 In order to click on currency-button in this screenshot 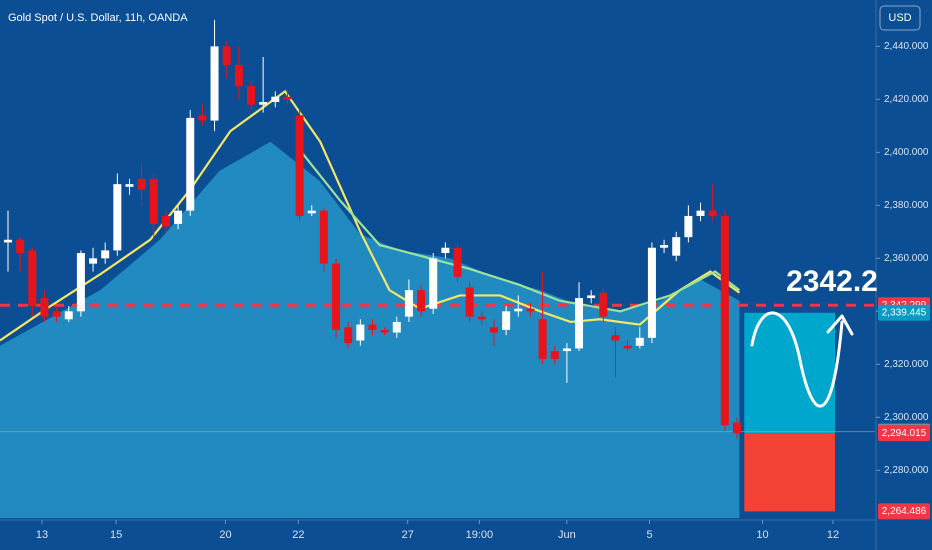, I will do `click(900, 18)`.